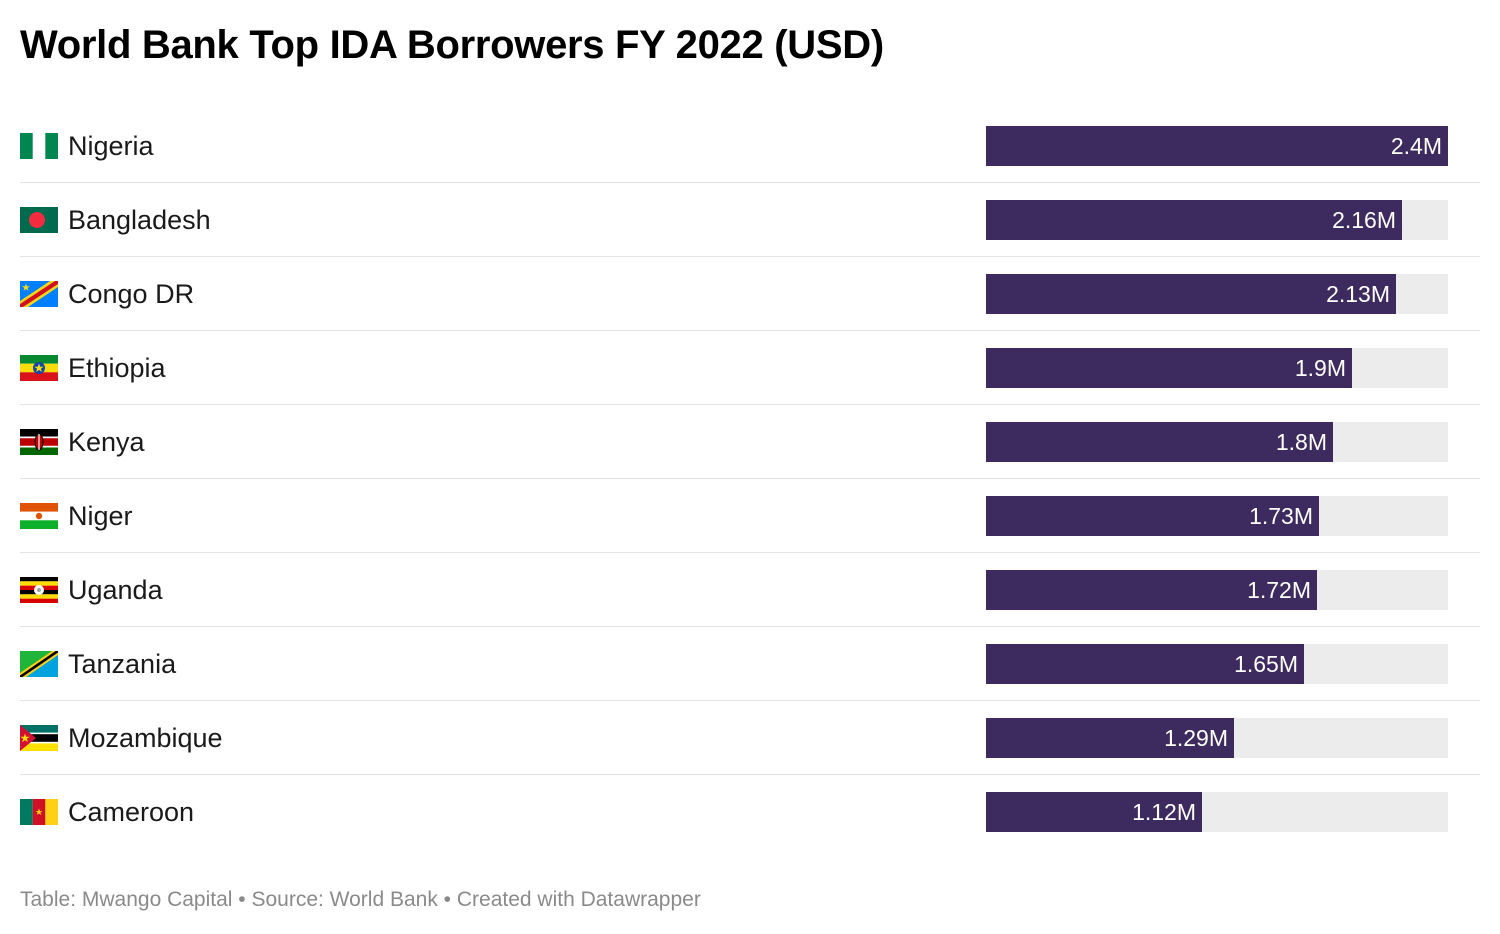  What do you see at coordinates (750, 516) in the screenshot?
I see `table-row-niger: Niger 1.73M` at bounding box center [750, 516].